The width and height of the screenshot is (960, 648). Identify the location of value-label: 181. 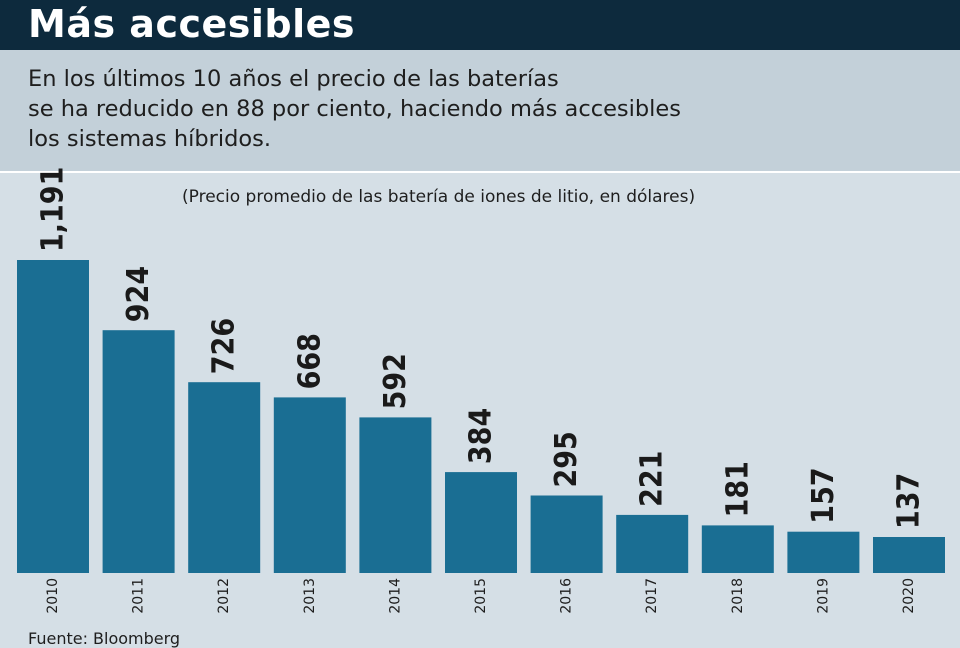
(737, 489).